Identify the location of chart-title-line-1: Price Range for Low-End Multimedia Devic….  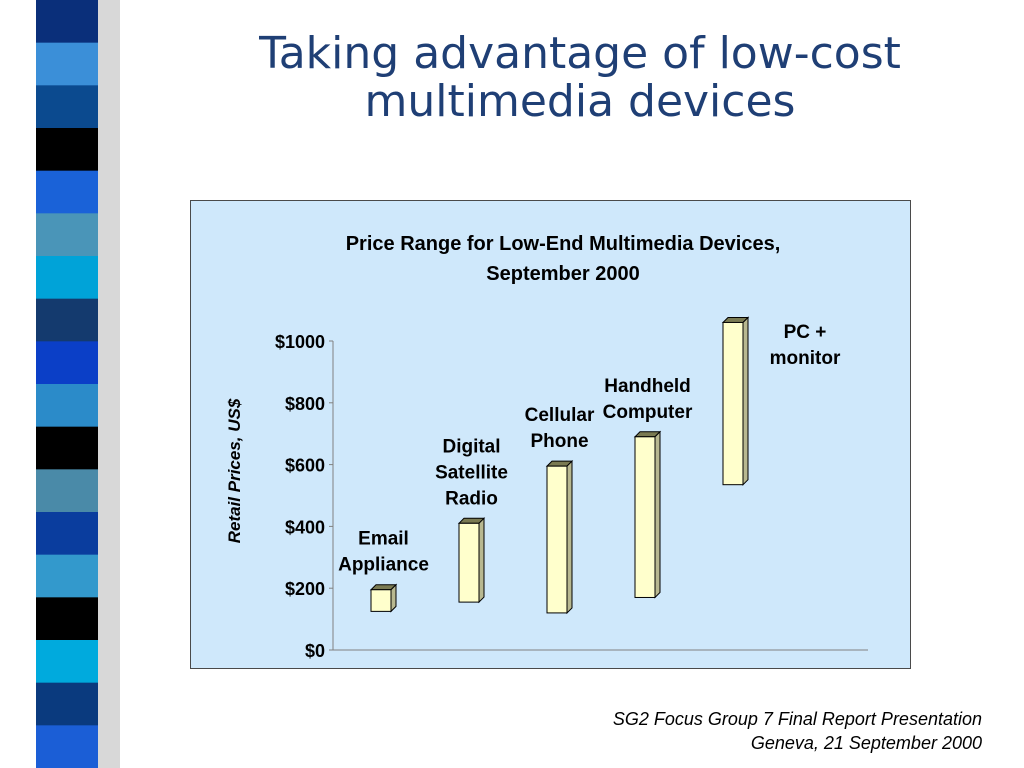
(563, 244).